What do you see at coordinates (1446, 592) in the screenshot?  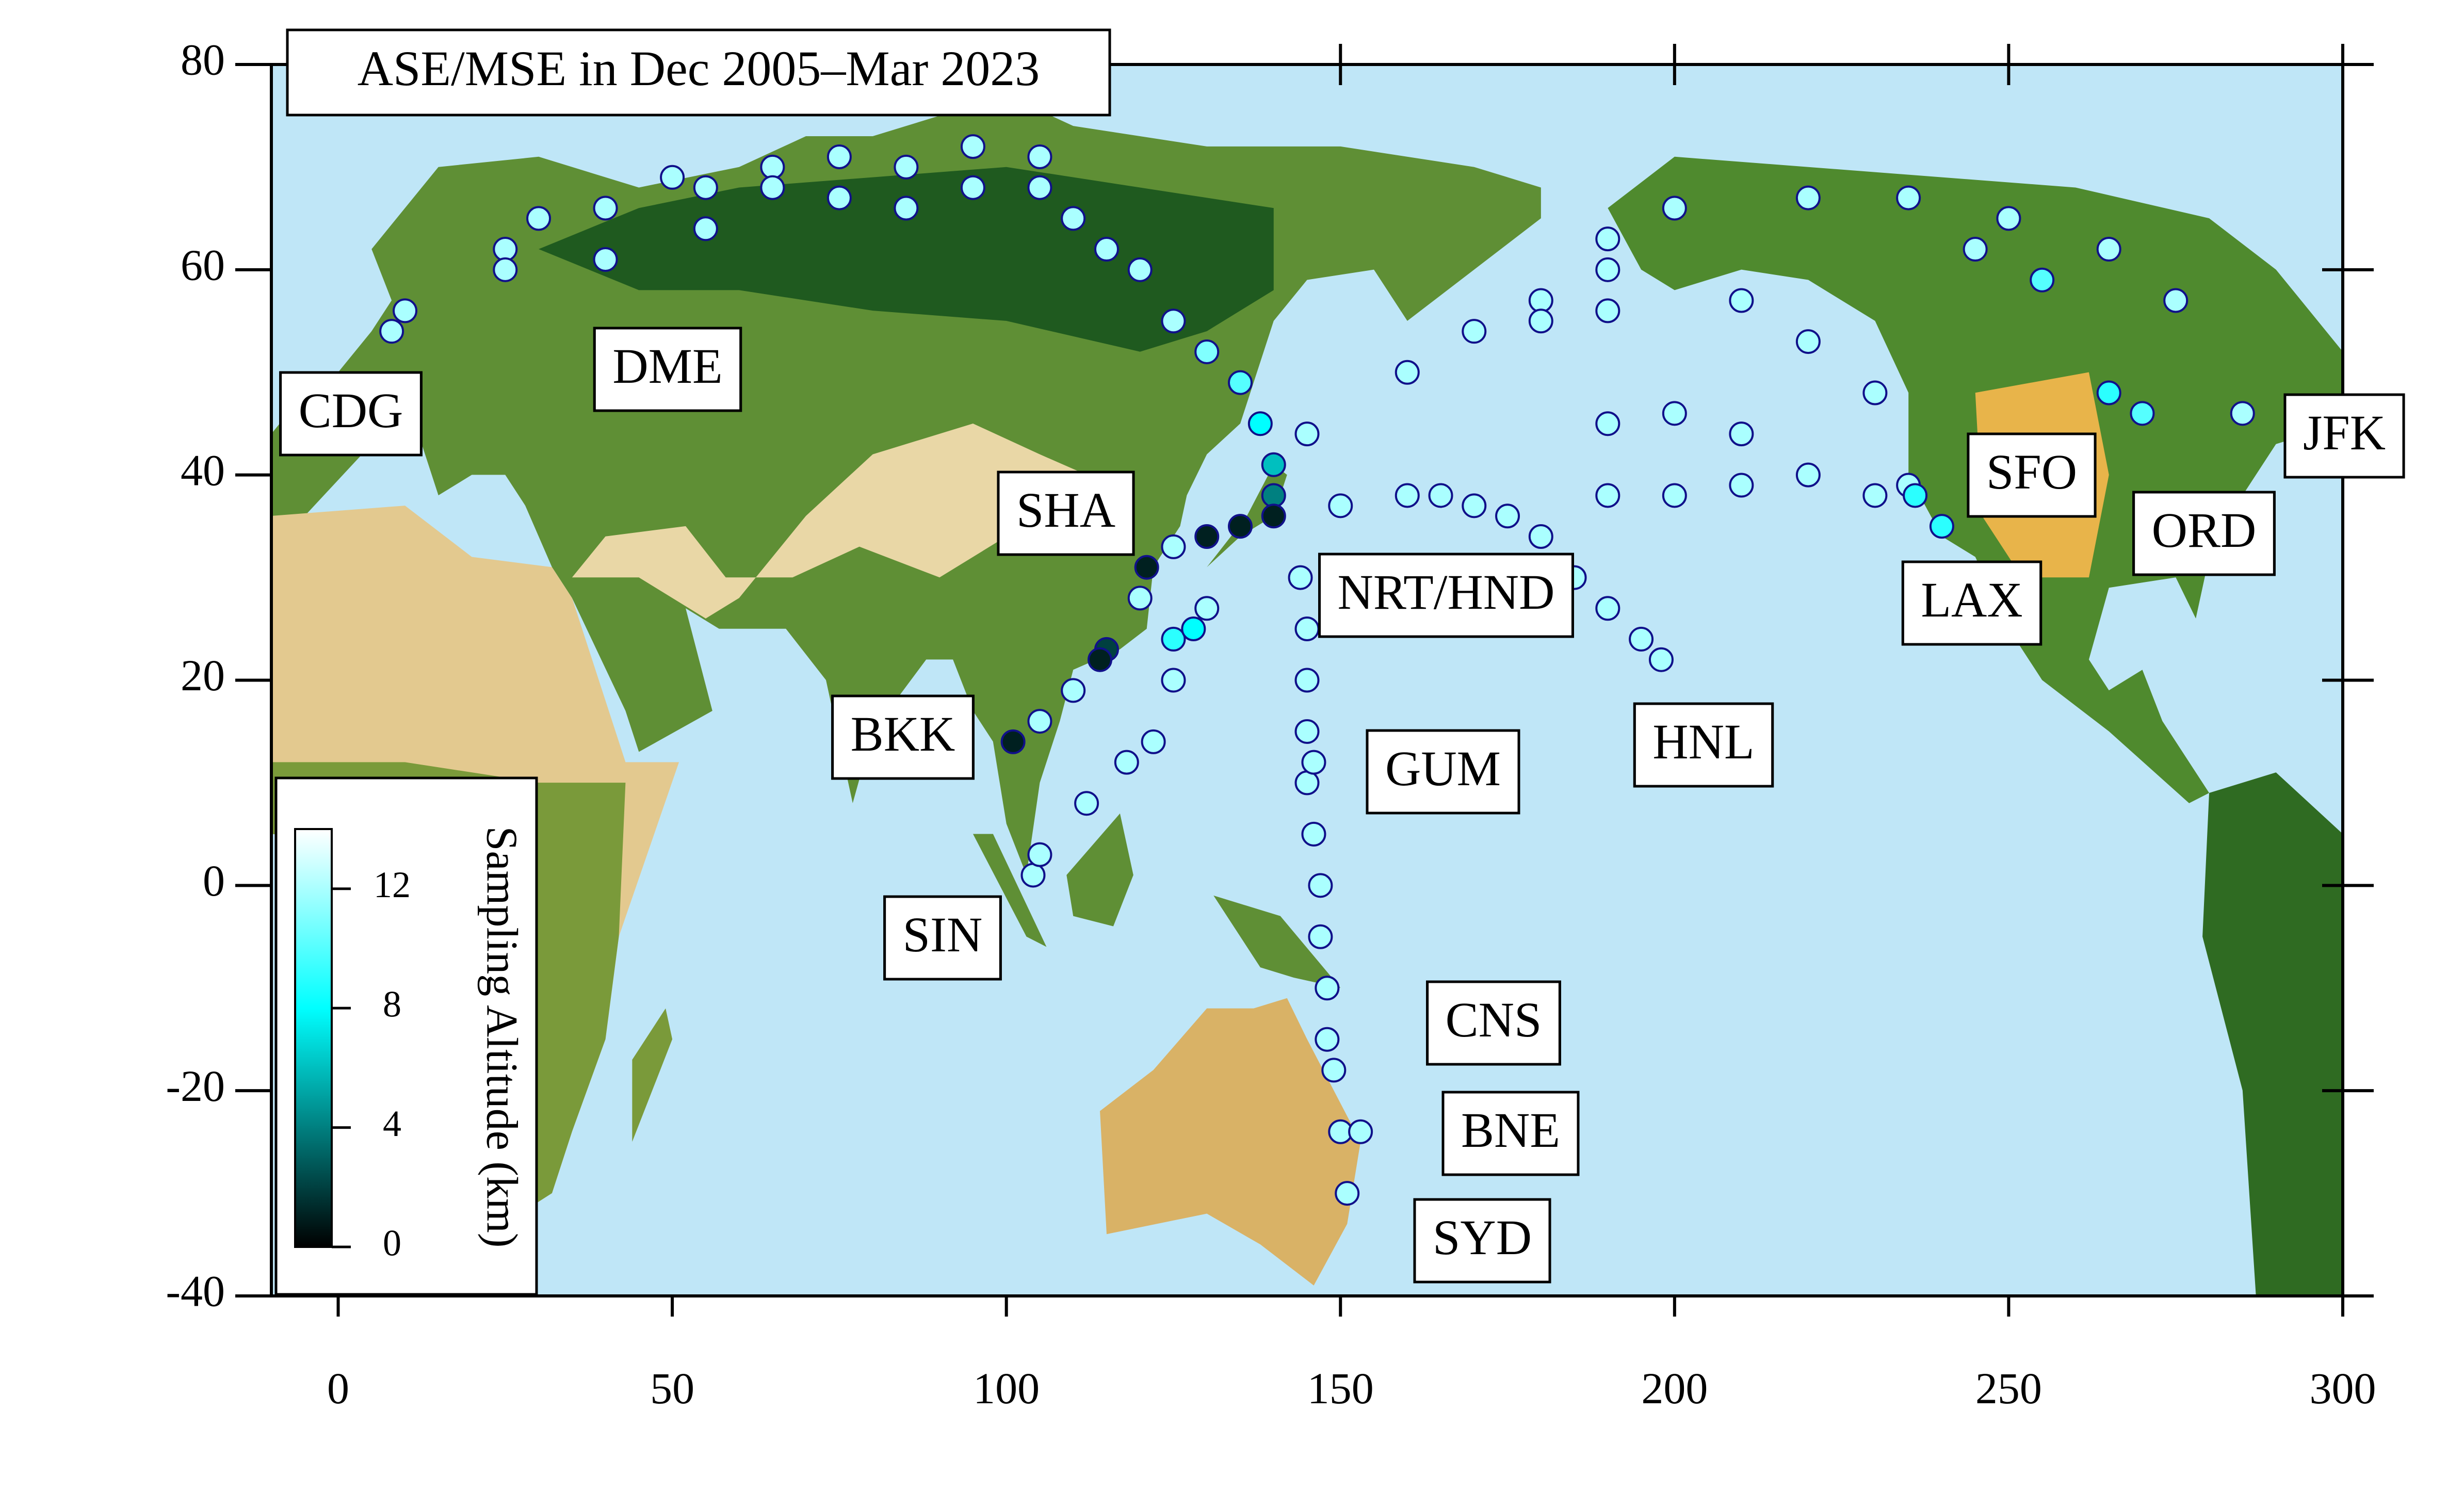 I see `airport-label: NRT/HND` at bounding box center [1446, 592].